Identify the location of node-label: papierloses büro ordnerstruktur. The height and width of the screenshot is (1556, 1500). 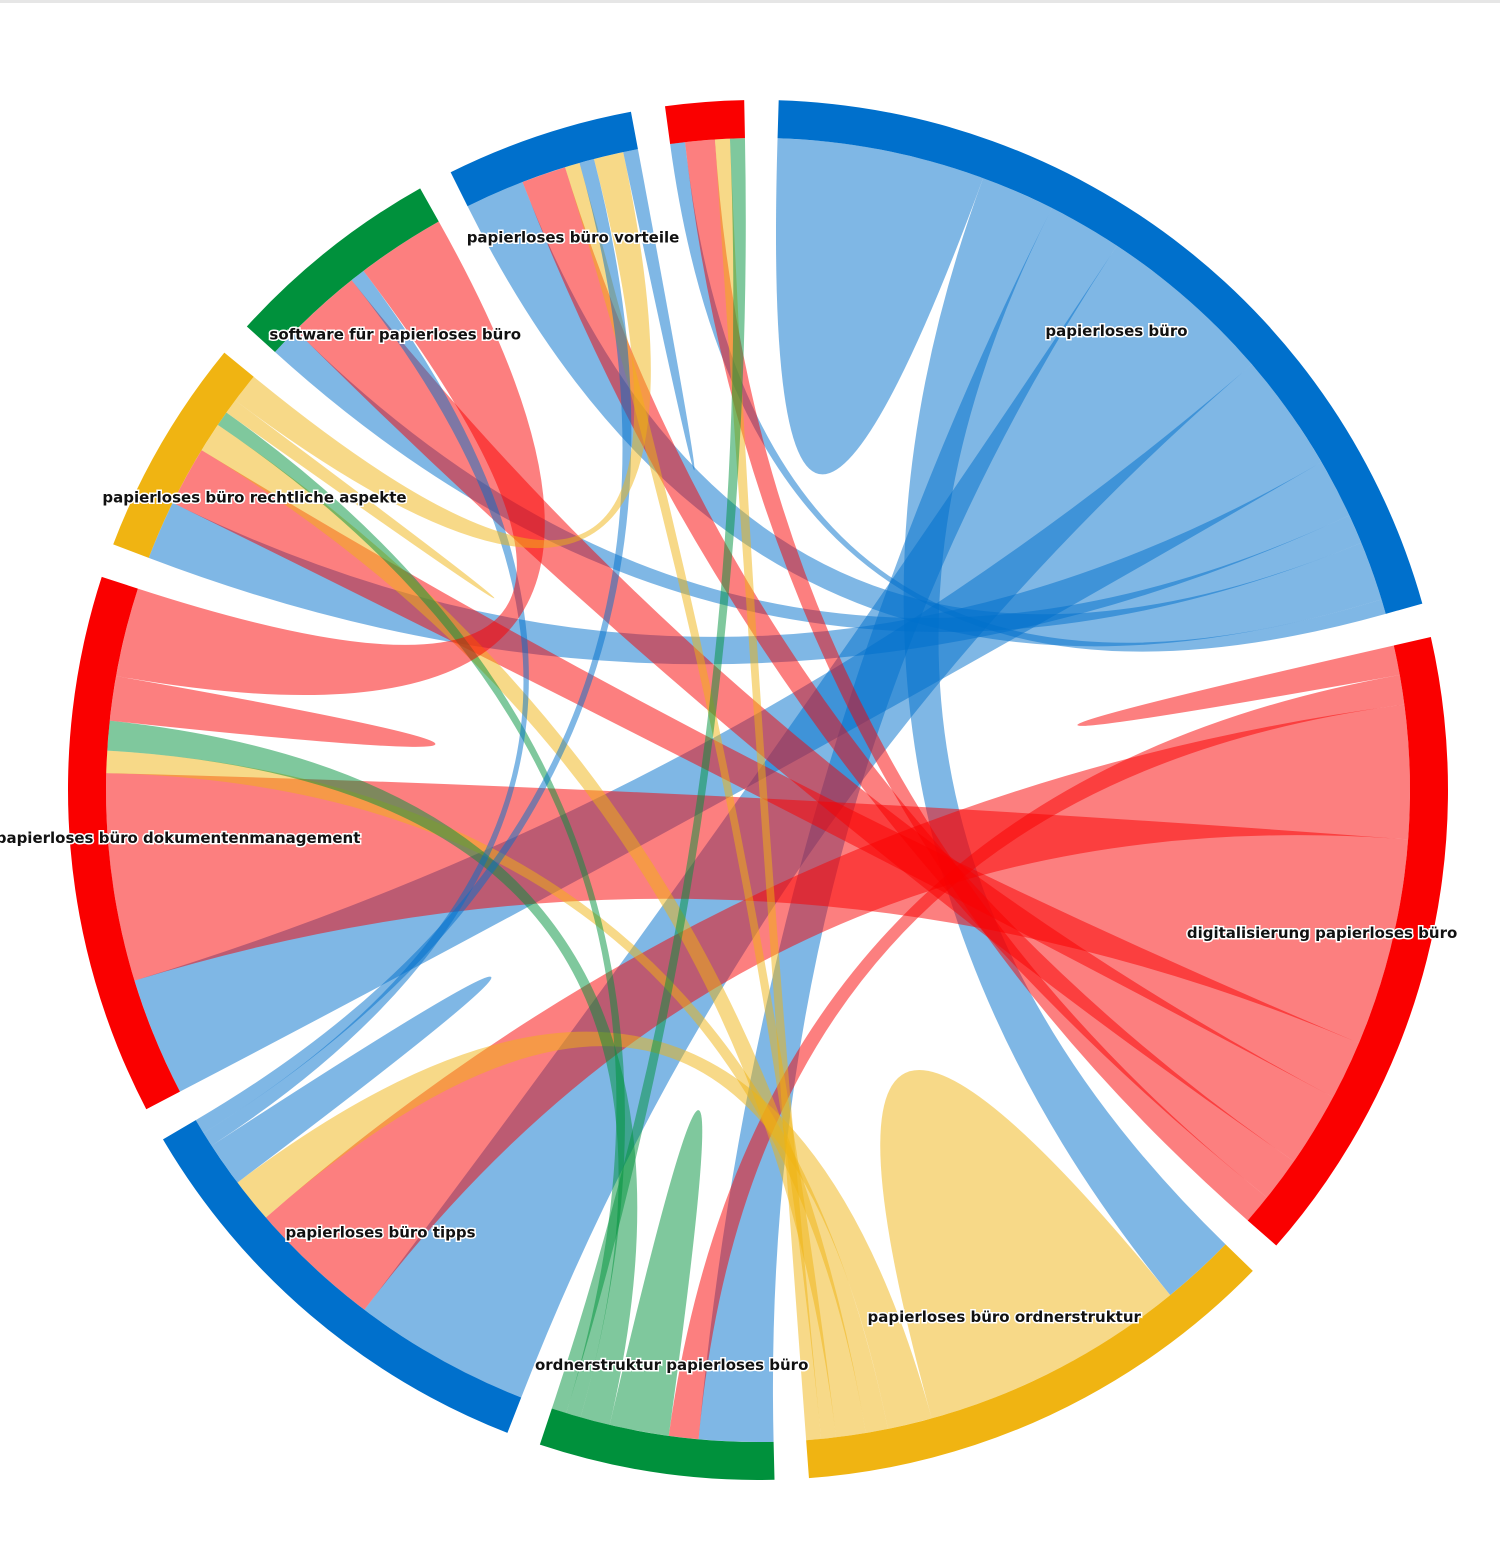
(1004, 1317).